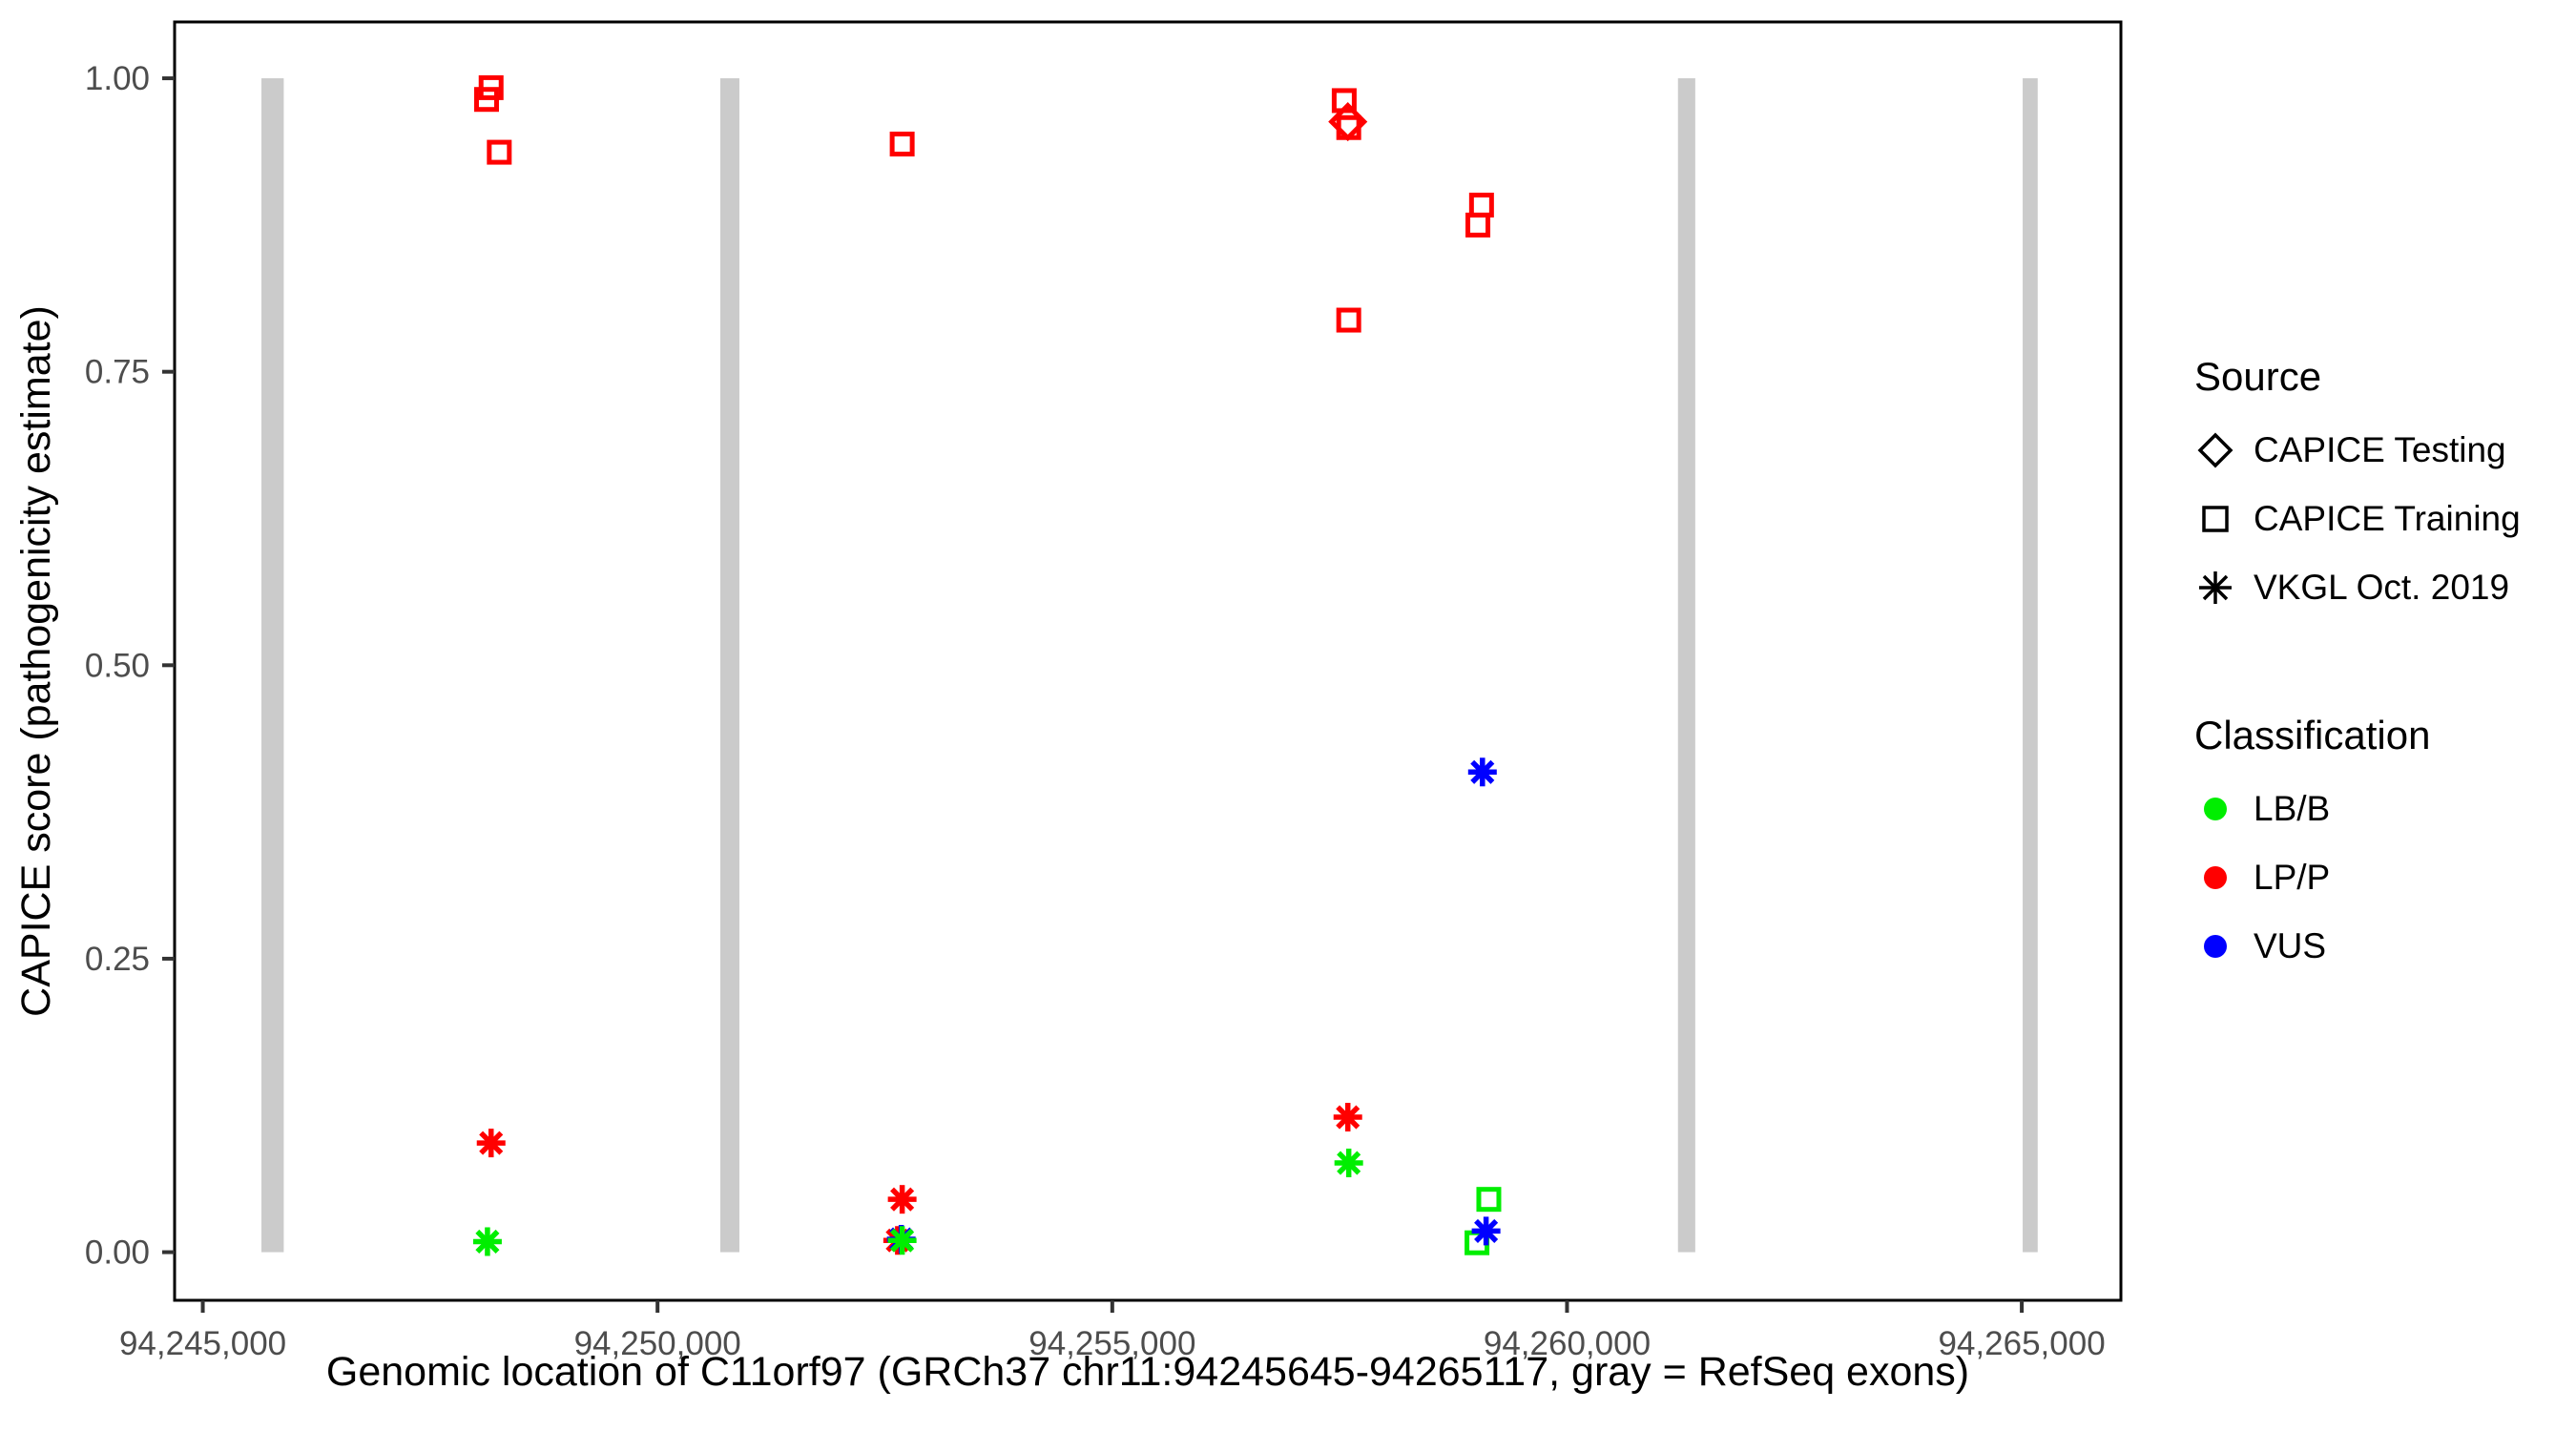 The height and width of the screenshot is (1431, 2576). Describe the element at coordinates (2383, 666) in the screenshot. I see `legend: Source CAPICE Testing CAPICE Training` at that location.